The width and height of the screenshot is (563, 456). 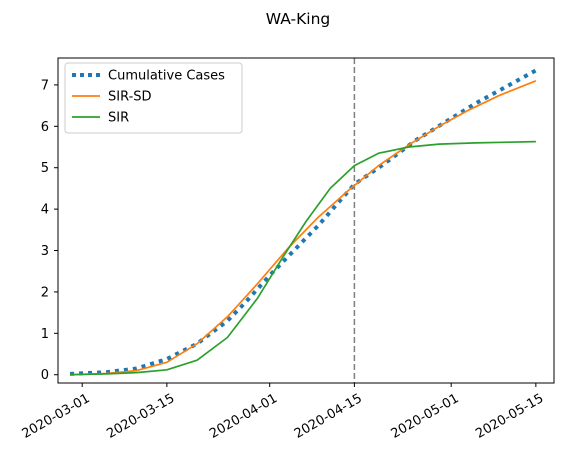 I want to click on y-tick-label: 0, so click(x=45, y=375).